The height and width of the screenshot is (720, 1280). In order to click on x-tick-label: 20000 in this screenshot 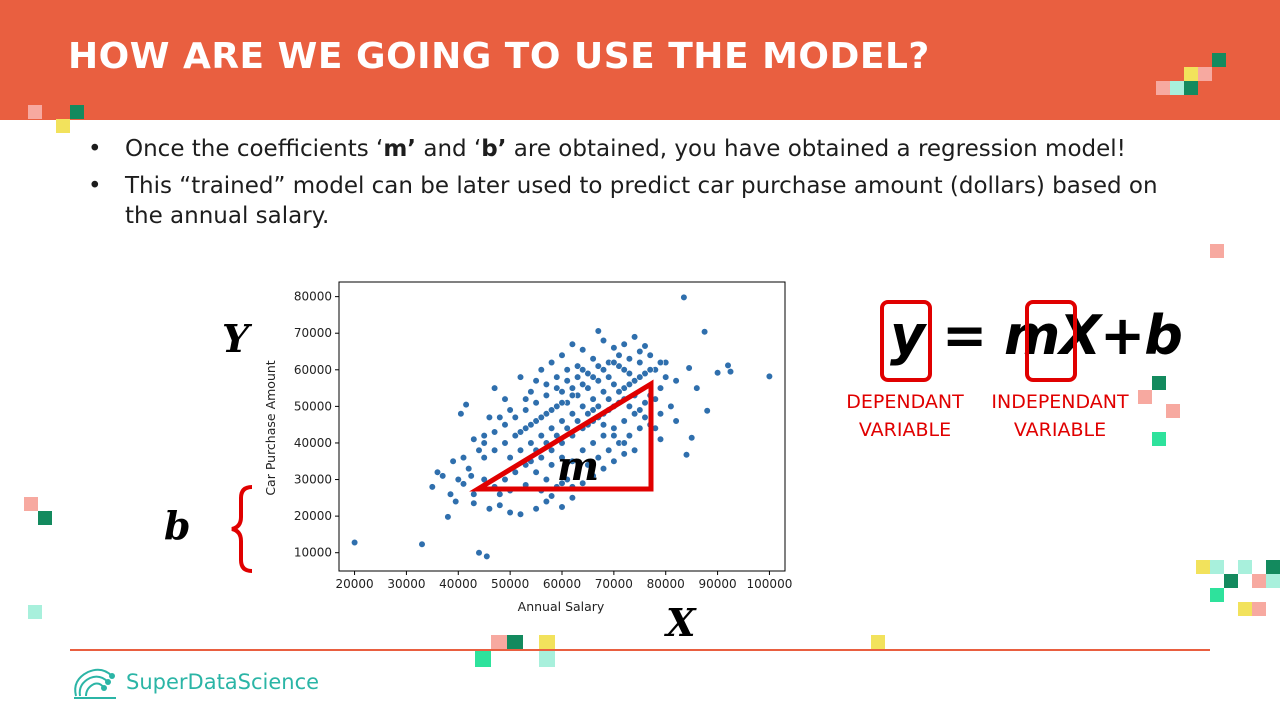, I will do `click(354, 584)`.